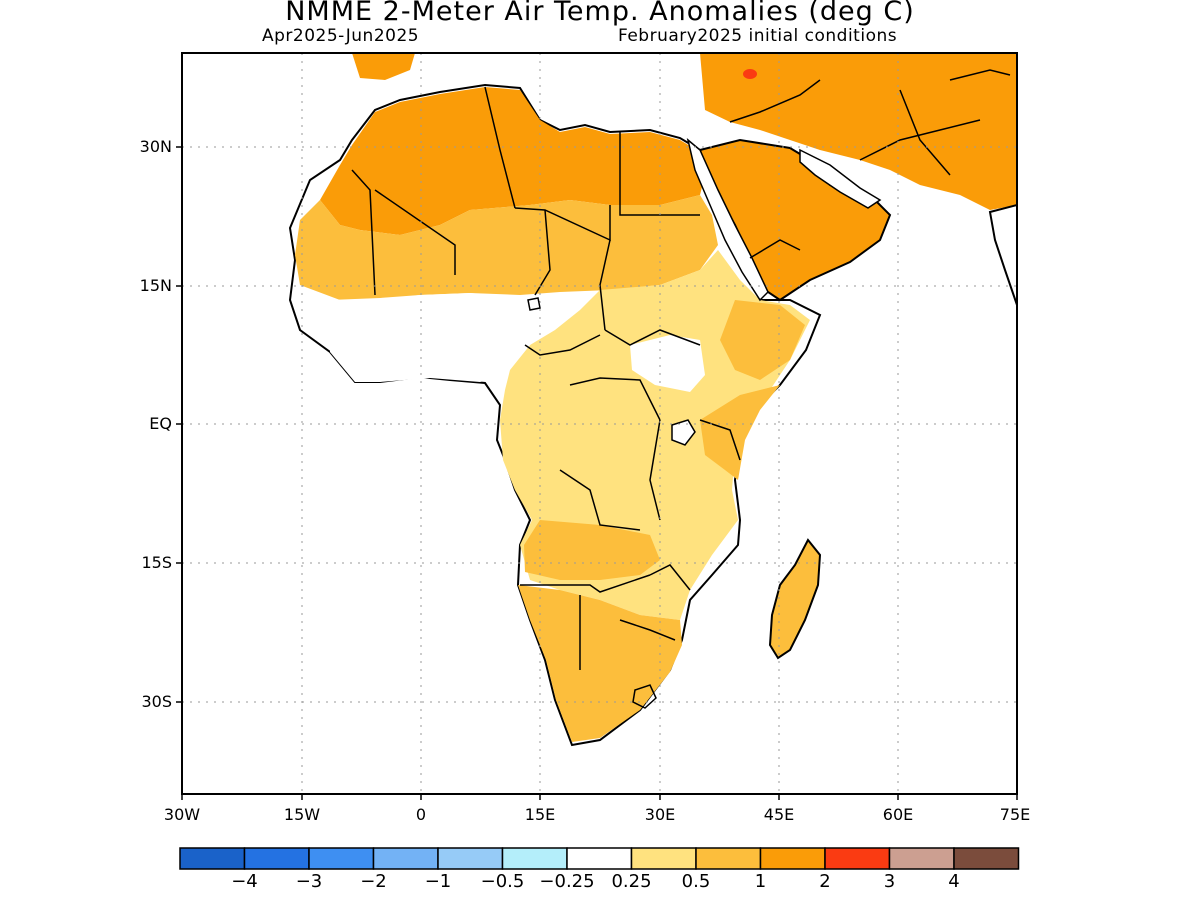 The width and height of the screenshot is (1200, 900). I want to click on lat-label-eq: EQ, so click(160, 423).